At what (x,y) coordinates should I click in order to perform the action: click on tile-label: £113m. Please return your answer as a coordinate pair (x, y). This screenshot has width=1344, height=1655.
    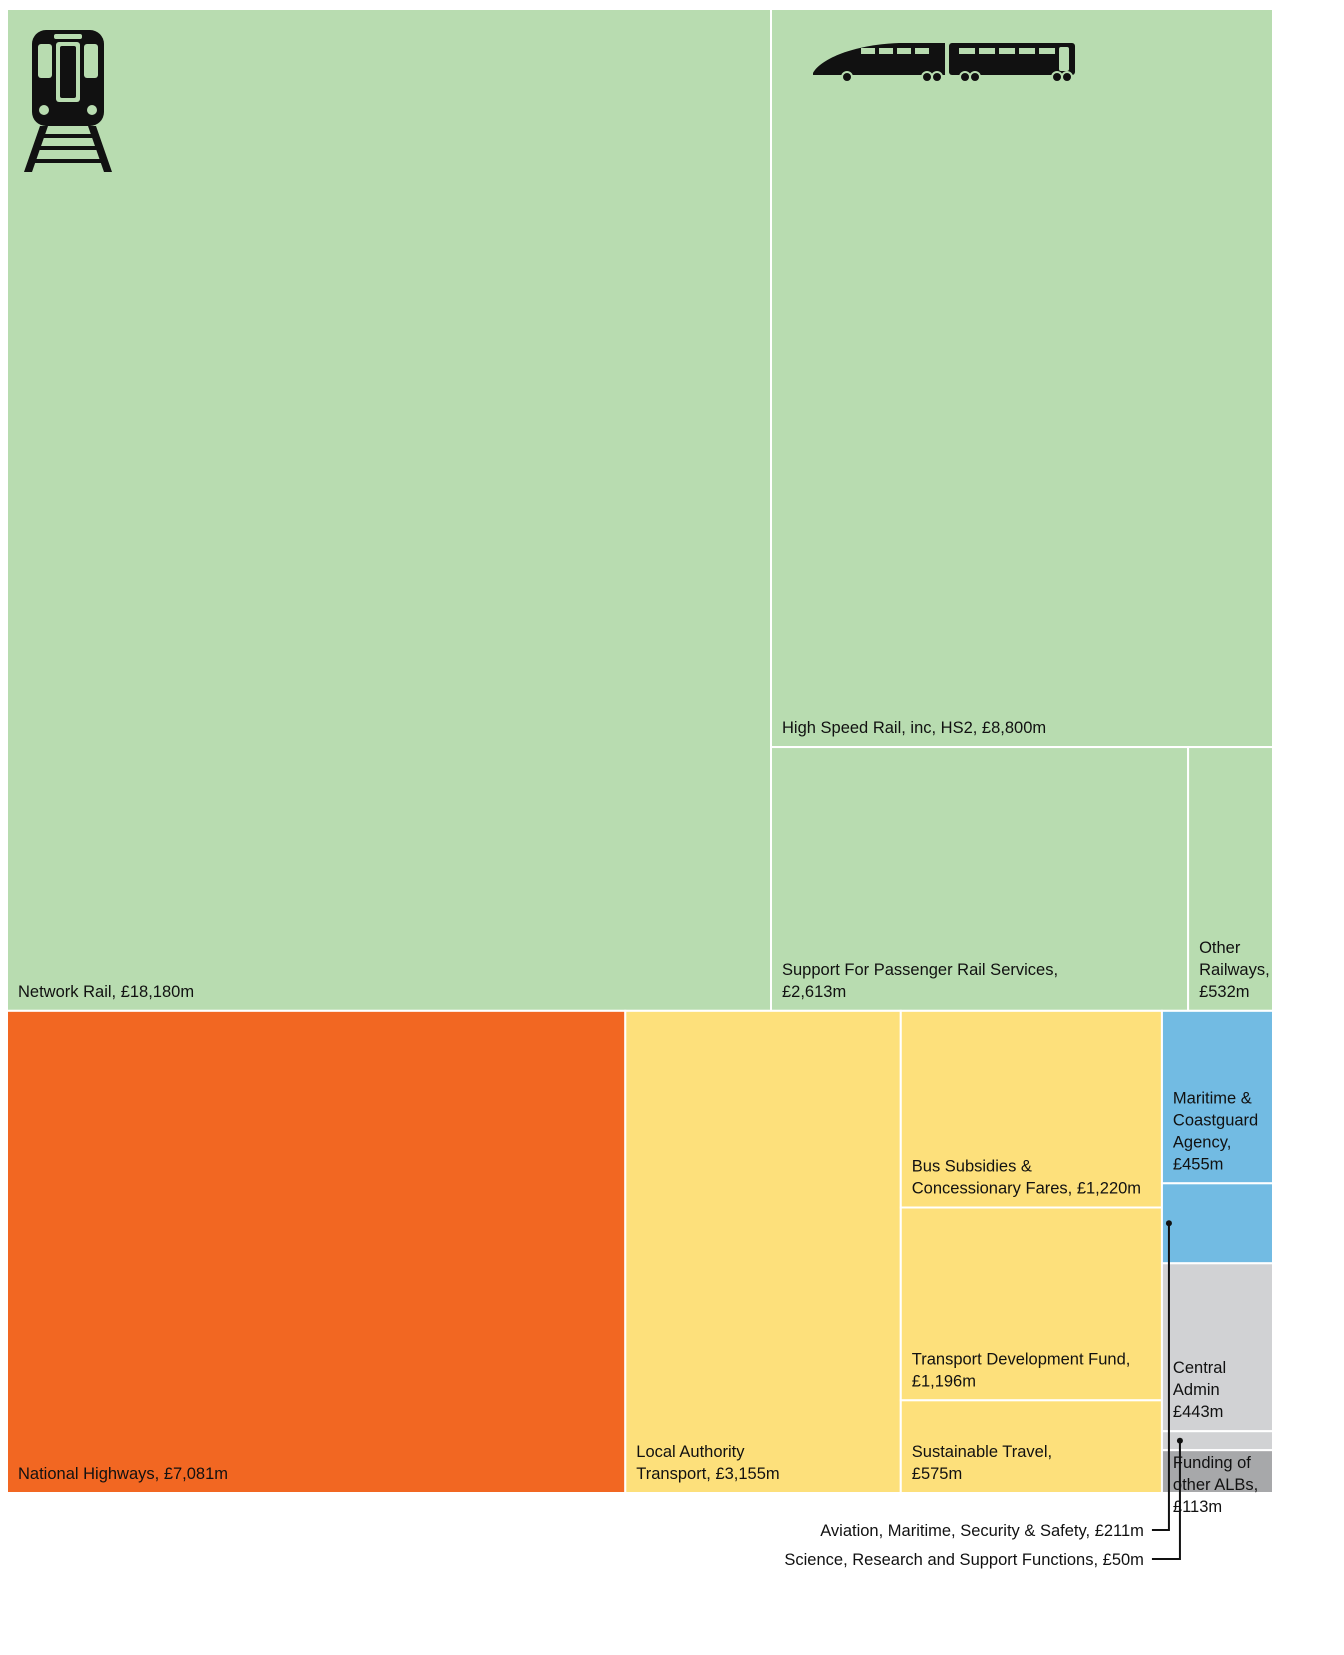
    Looking at the image, I should click on (1197, 1507).